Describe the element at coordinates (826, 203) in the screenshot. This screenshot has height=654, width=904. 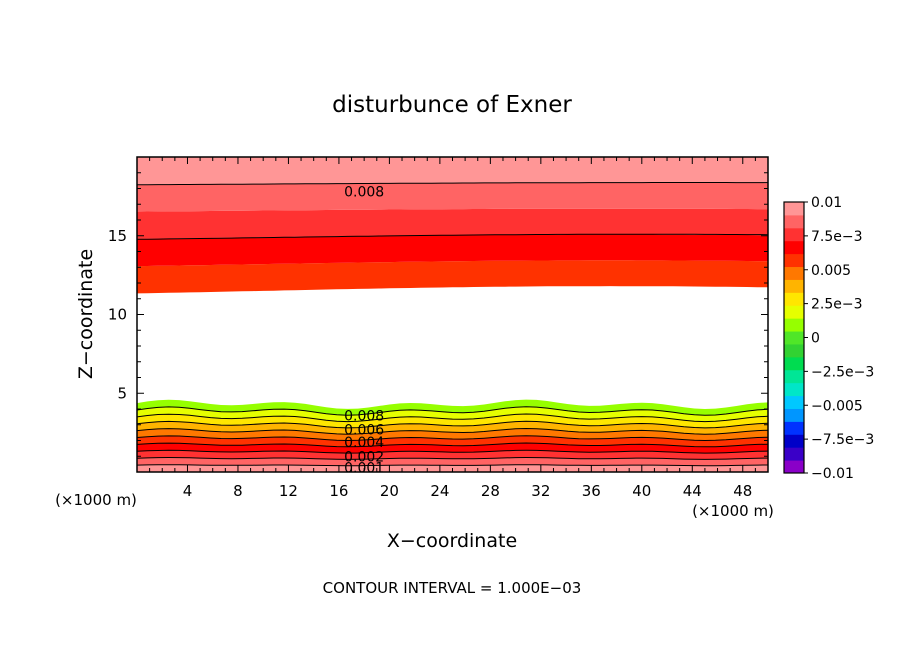
I see `colorbar-tick-label: 0.01` at that location.